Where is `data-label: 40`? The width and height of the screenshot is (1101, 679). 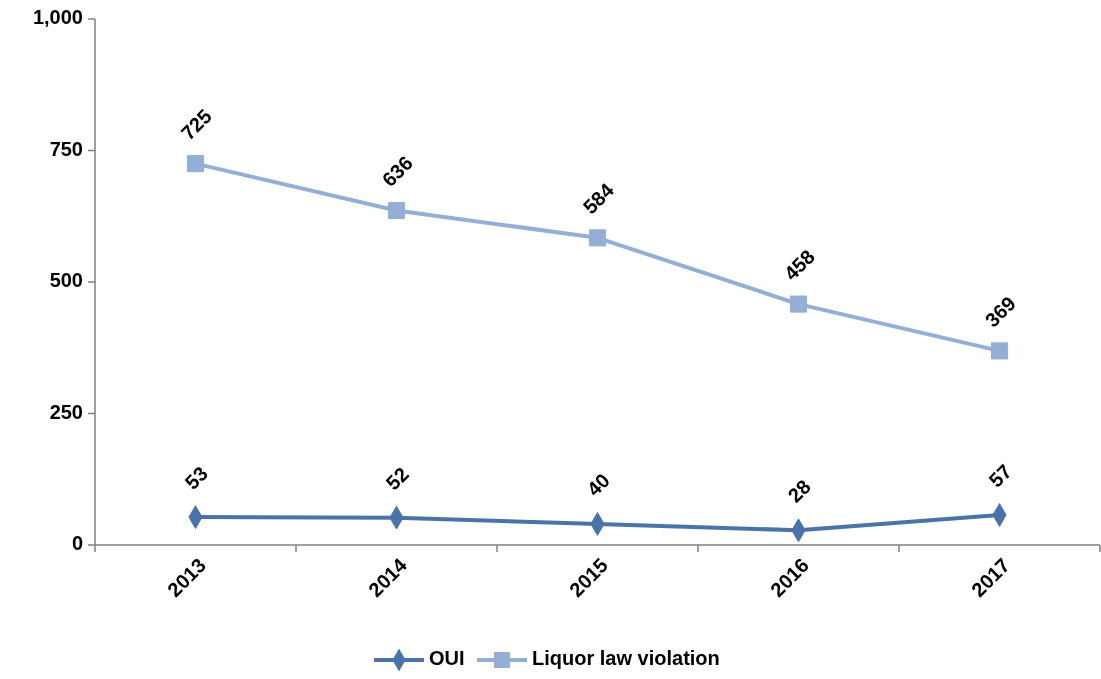 data-label: 40 is located at coordinates (598, 485).